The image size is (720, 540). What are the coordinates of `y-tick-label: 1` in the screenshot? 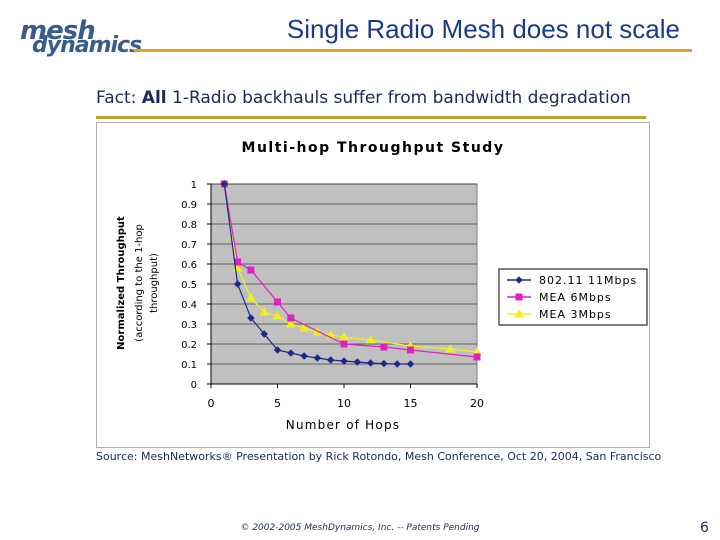 It's located at (194, 185).